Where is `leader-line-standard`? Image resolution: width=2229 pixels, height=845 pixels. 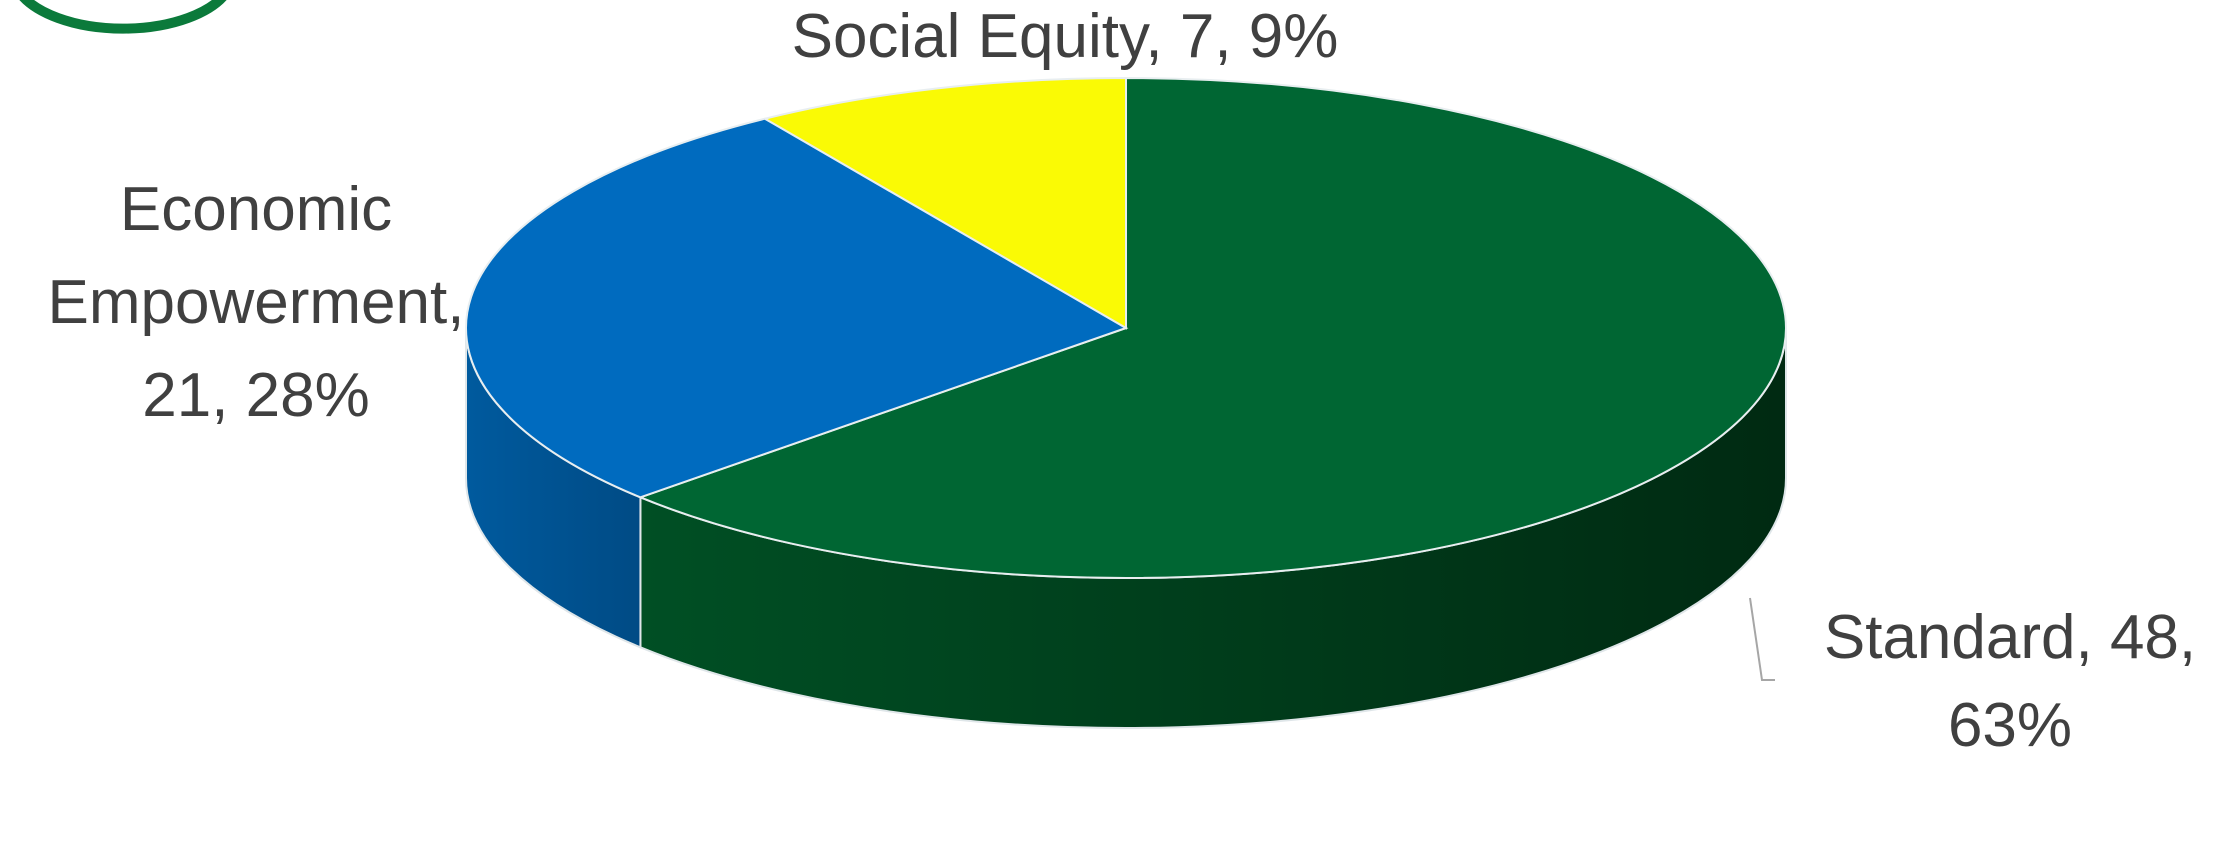 leader-line-standard is located at coordinates (1762, 639).